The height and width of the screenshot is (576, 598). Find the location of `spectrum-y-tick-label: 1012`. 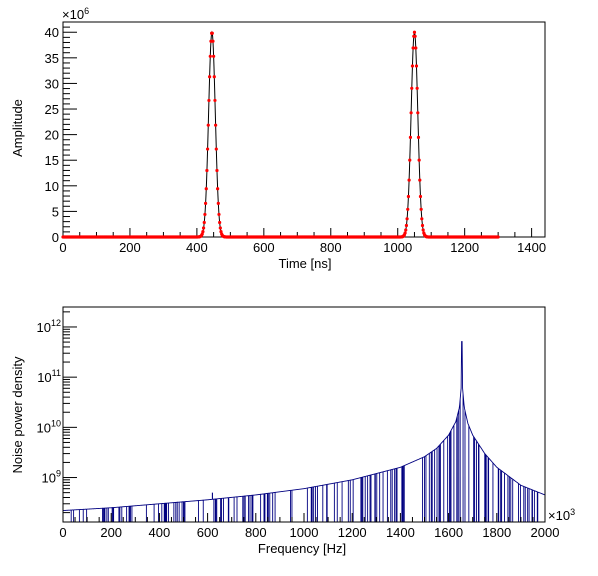

spectrum-y-tick-label: 1012 is located at coordinates (49, 326).